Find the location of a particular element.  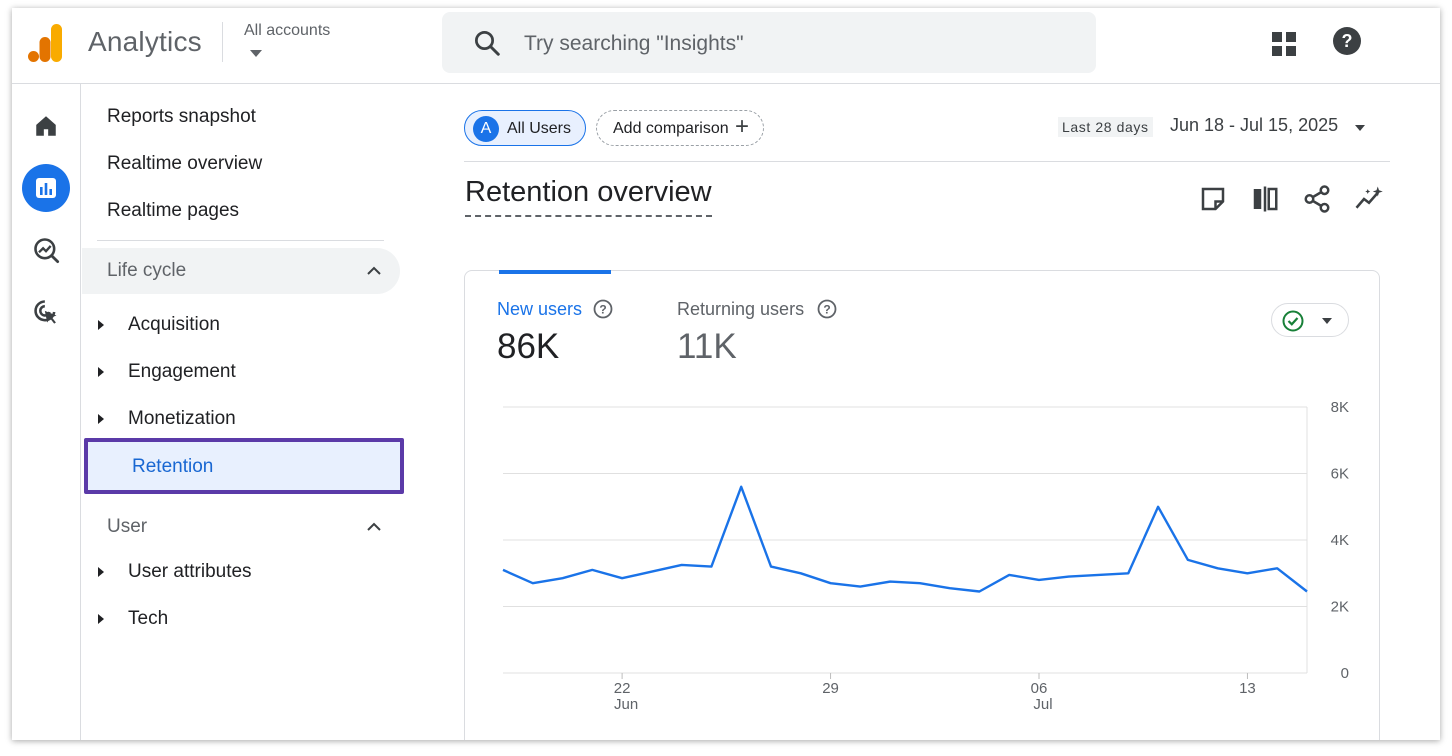

data-quality-chip is located at coordinates (1310, 320).